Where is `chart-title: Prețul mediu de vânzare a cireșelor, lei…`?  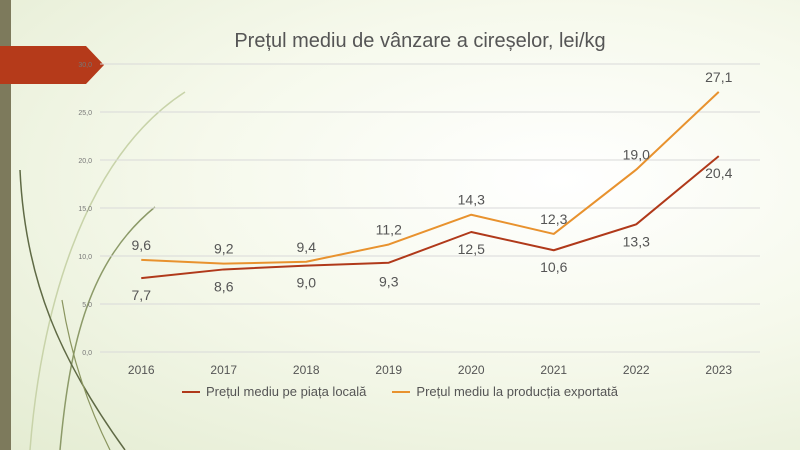 chart-title: Prețul mediu de vânzare a cireșelor, lei… is located at coordinates (420, 41).